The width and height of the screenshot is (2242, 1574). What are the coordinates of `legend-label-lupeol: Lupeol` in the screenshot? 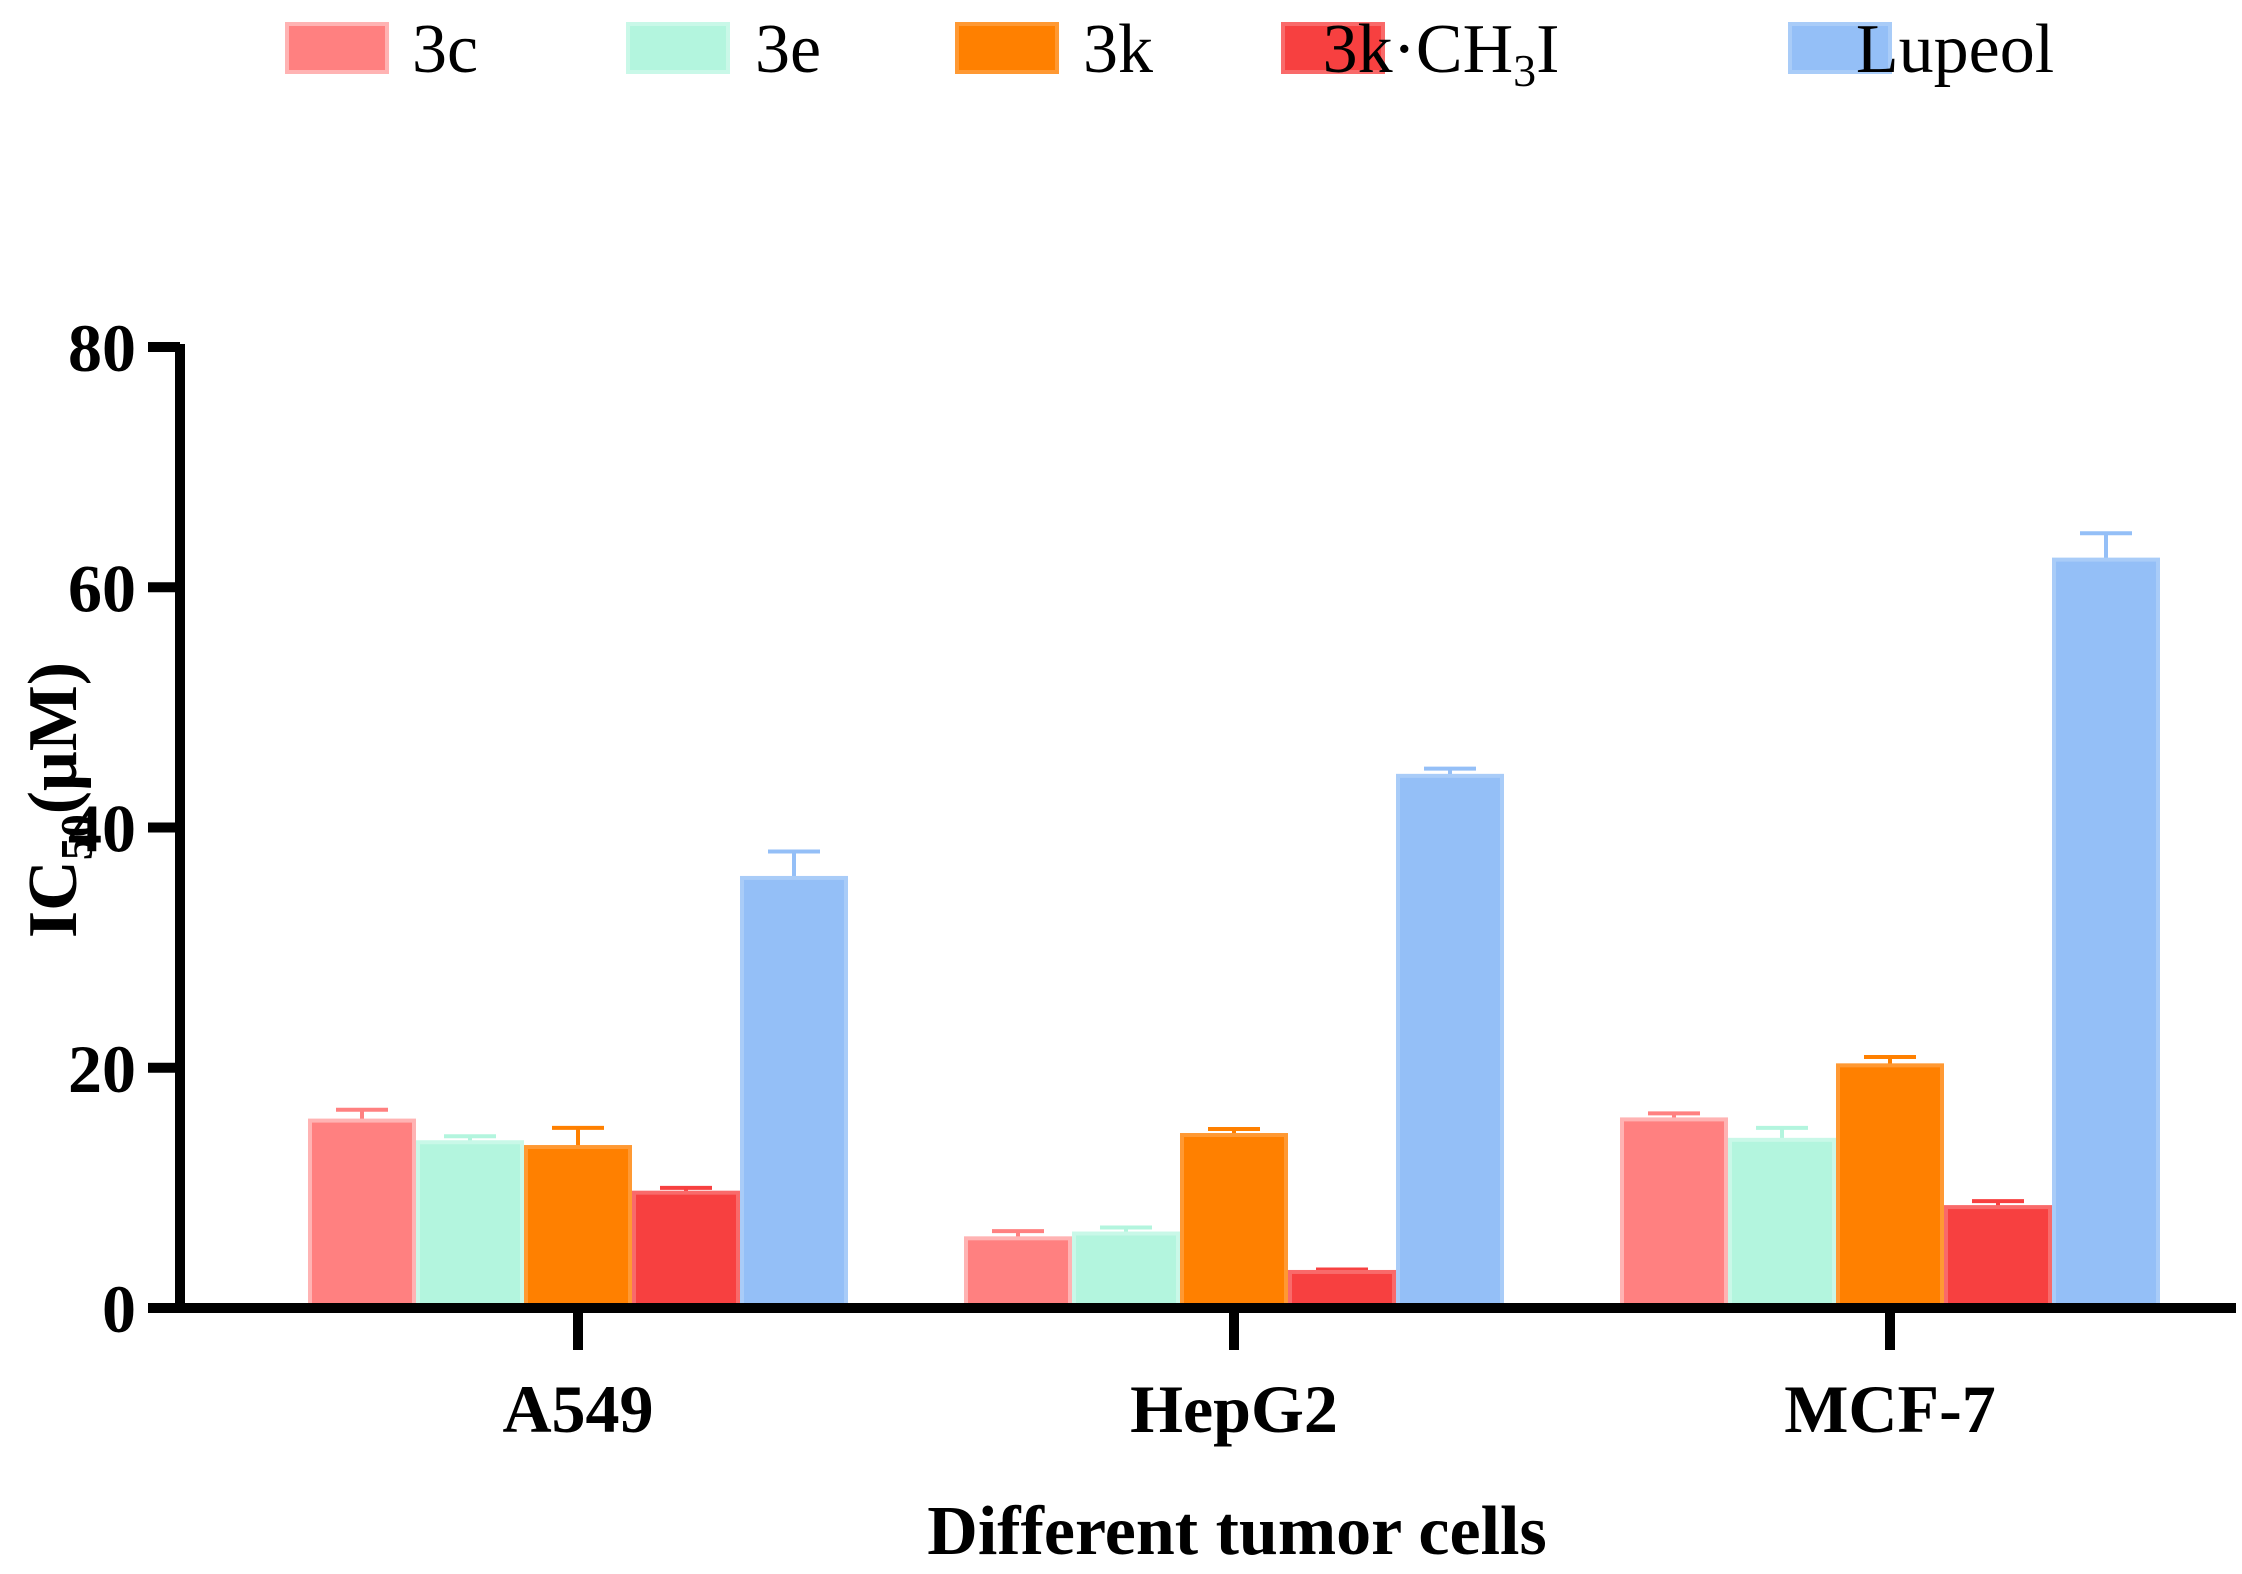 It's located at (1955, 49).